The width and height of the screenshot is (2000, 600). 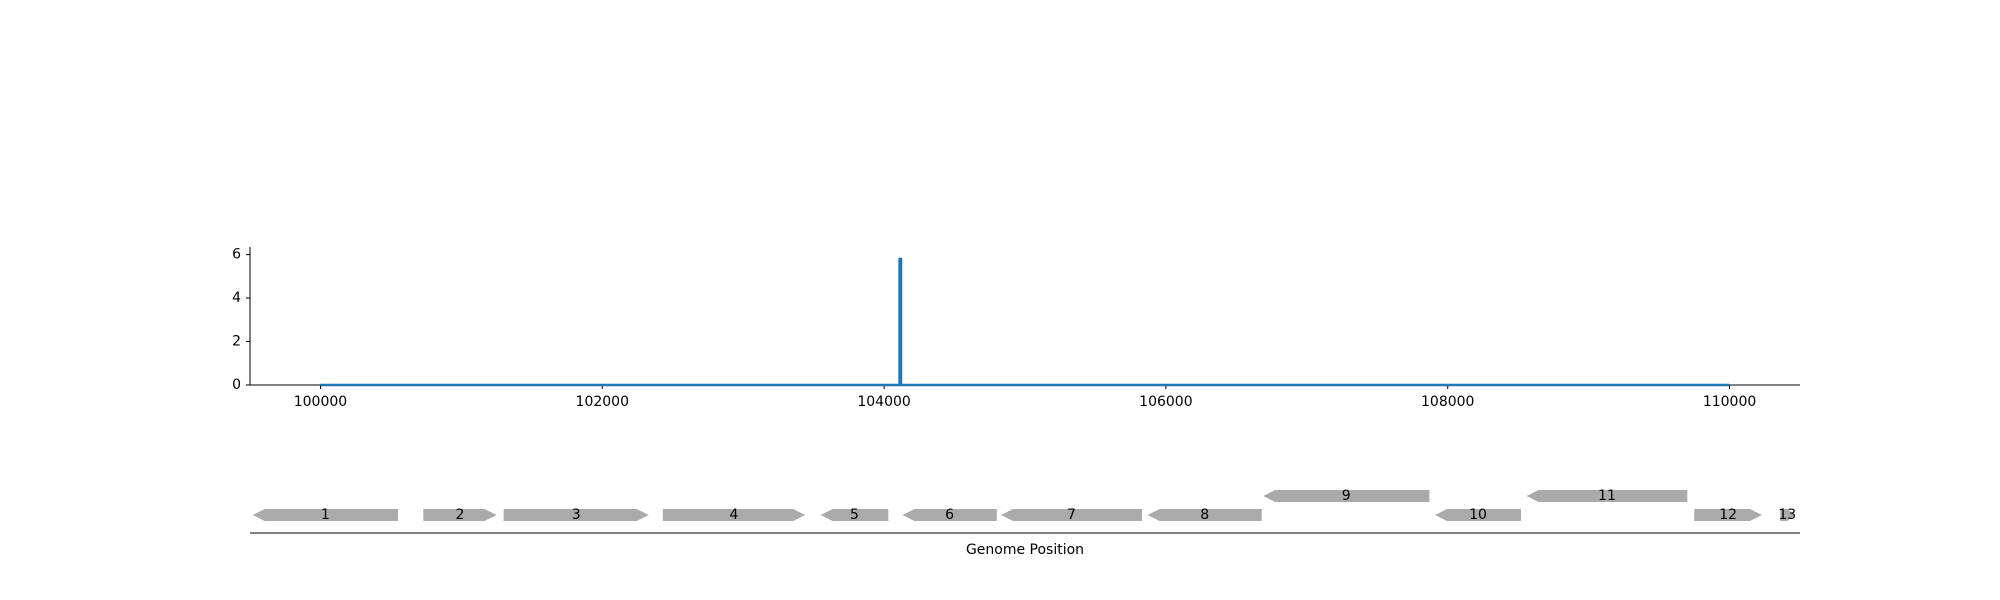 I want to click on x-axis-label: Genome Position, so click(x=1025, y=550).